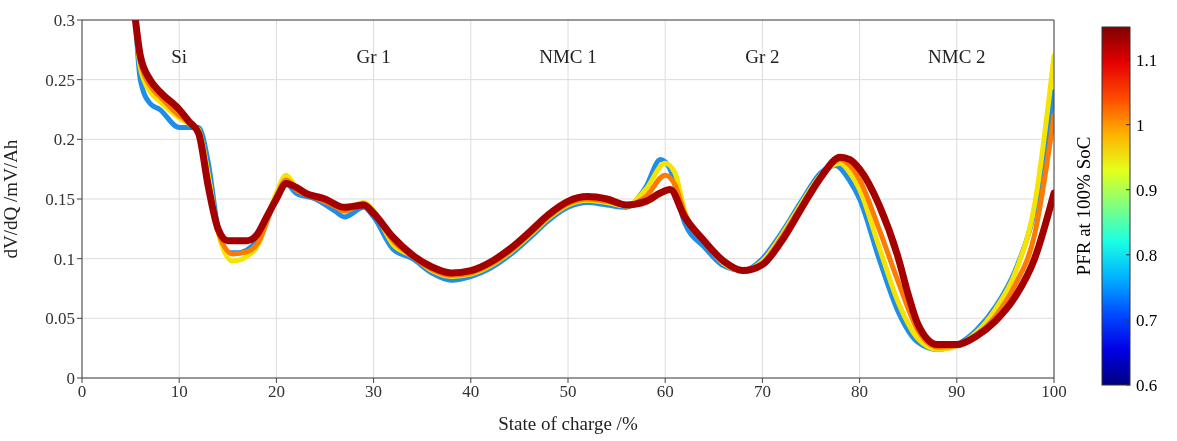 The image size is (1177, 441). I want to click on y-tick-label: 0.2, so click(64, 140).